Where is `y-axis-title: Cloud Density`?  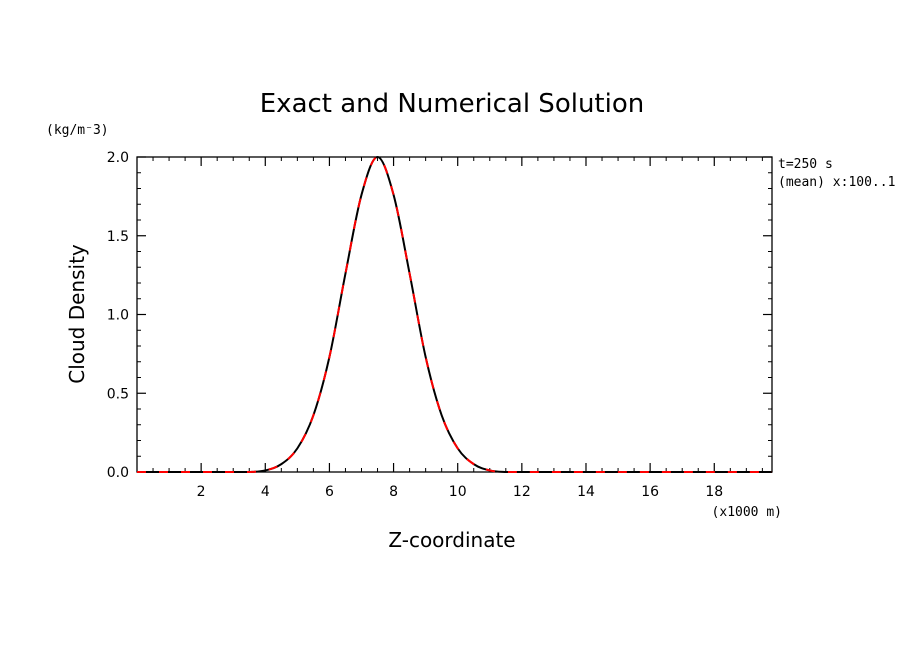 y-axis-title: Cloud Density is located at coordinates (77, 314).